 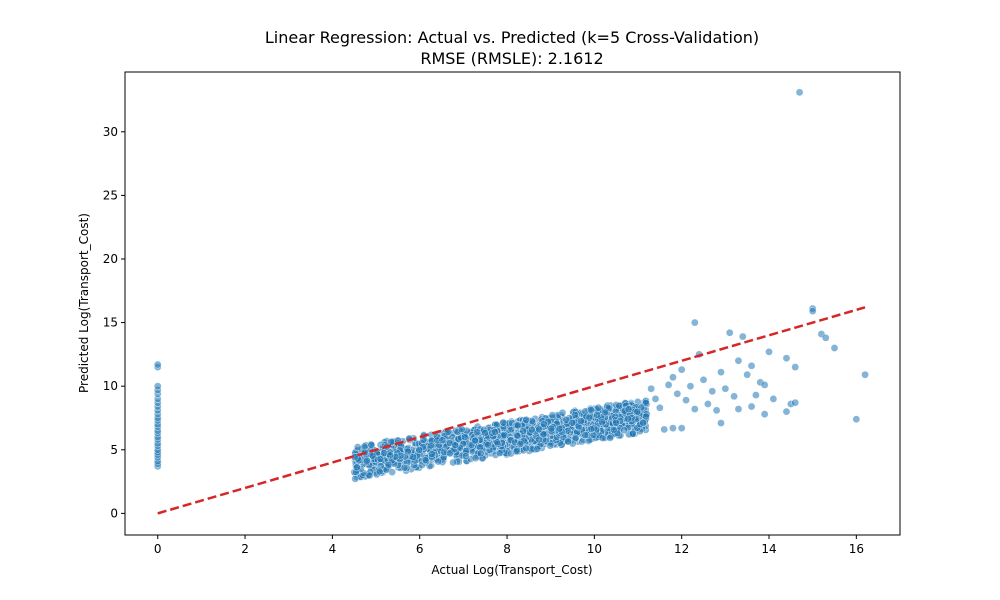 What do you see at coordinates (110, 386) in the screenshot?
I see `y-tick-label: 10` at bounding box center [110, 386].